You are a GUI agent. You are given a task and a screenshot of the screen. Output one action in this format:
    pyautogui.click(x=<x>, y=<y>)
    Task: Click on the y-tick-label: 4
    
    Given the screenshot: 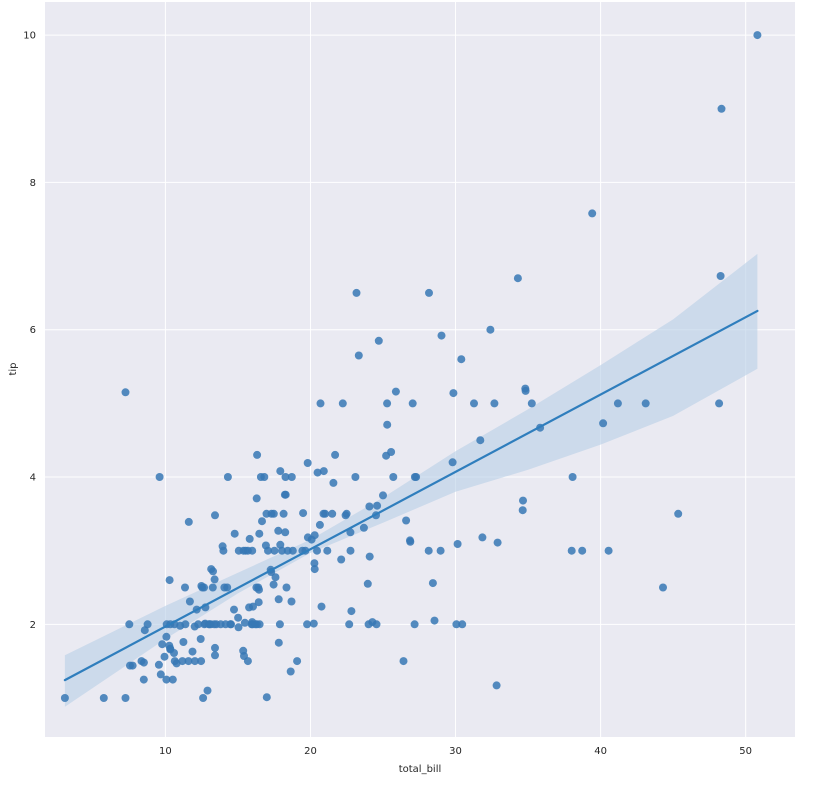 What is the action you would take?
    pyautogui.click(x=33, y=478)
    